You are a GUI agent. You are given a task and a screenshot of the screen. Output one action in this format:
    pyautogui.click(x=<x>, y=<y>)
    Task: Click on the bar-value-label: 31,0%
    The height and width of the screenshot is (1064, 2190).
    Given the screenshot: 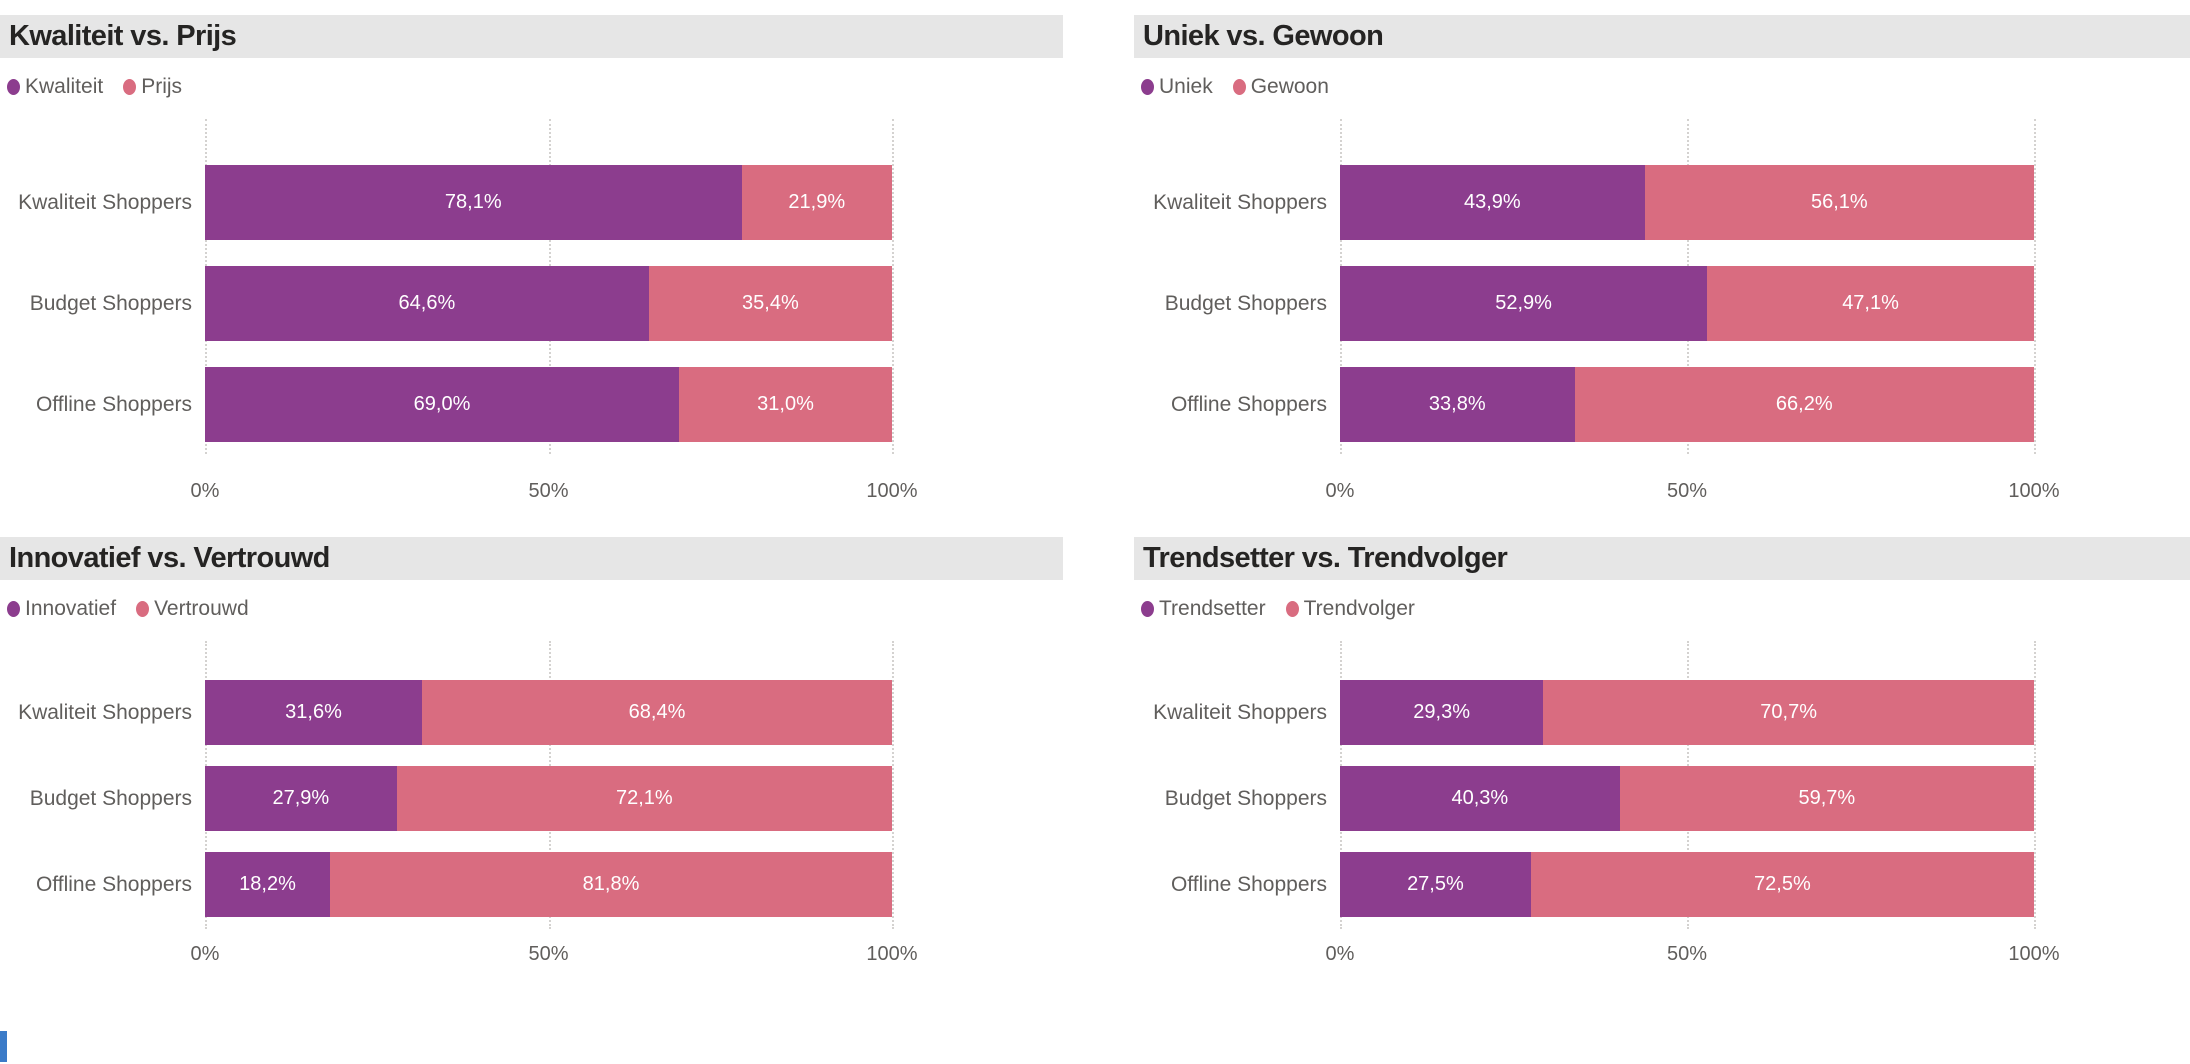 What is the action you would take?
    pyautogui.click(x=785, y=404)
    